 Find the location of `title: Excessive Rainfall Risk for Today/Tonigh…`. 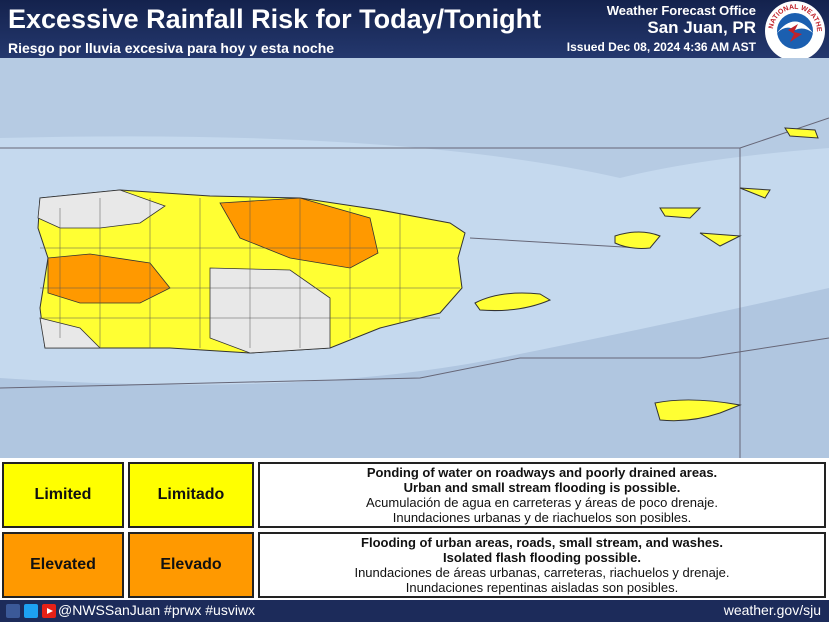

title: Excessive Rainfall Risk for Today/Tonigh… is located at coordinates (275, 19).